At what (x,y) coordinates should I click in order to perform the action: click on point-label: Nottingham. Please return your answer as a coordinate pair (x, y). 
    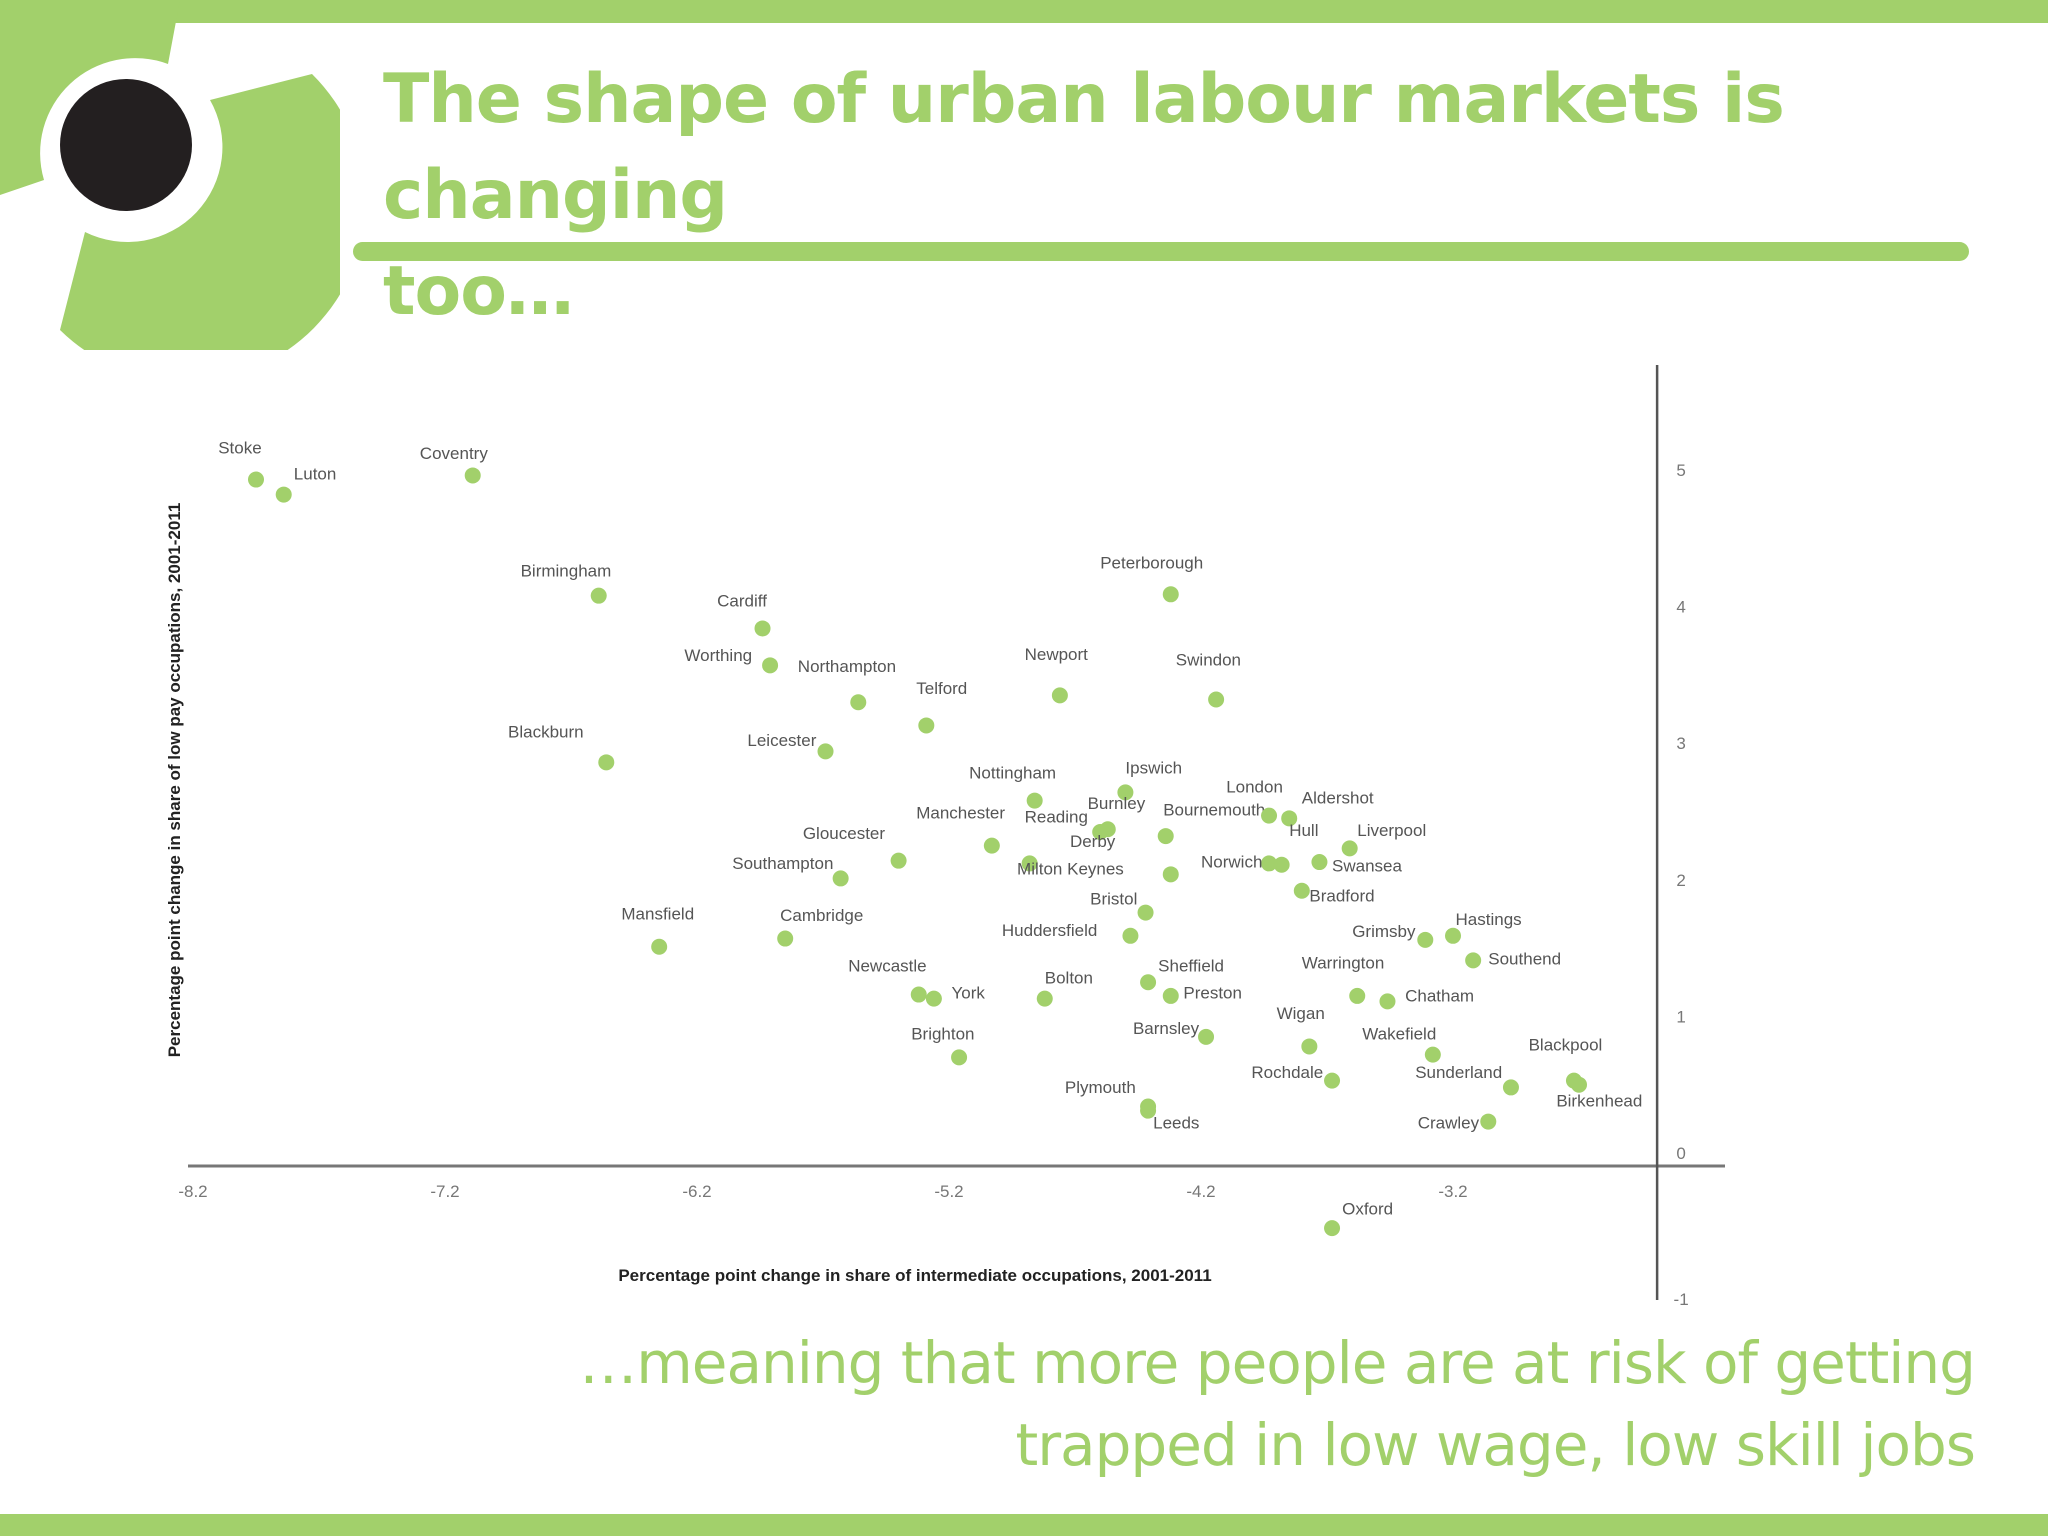
    Looking at the image, I should click on (1012, 773).